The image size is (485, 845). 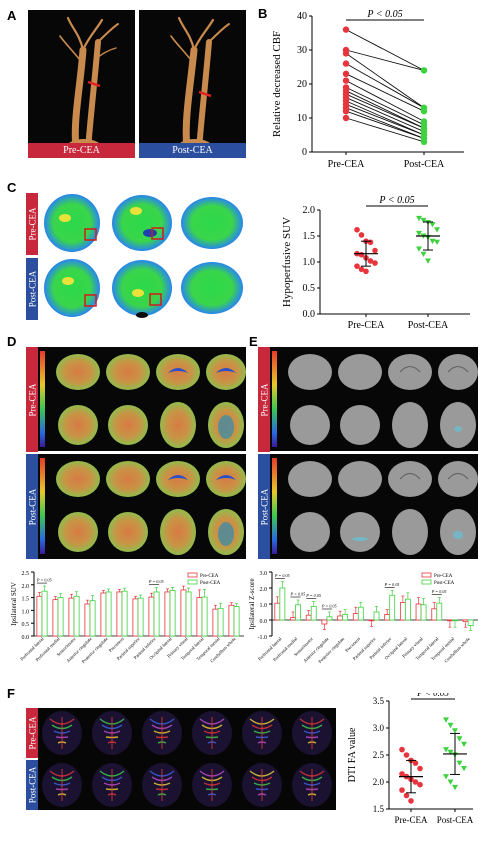 What do you see at coordinates (263, 13) in the screenshot?
I see `panel-label-b: B` at bounding box center [263, 13].